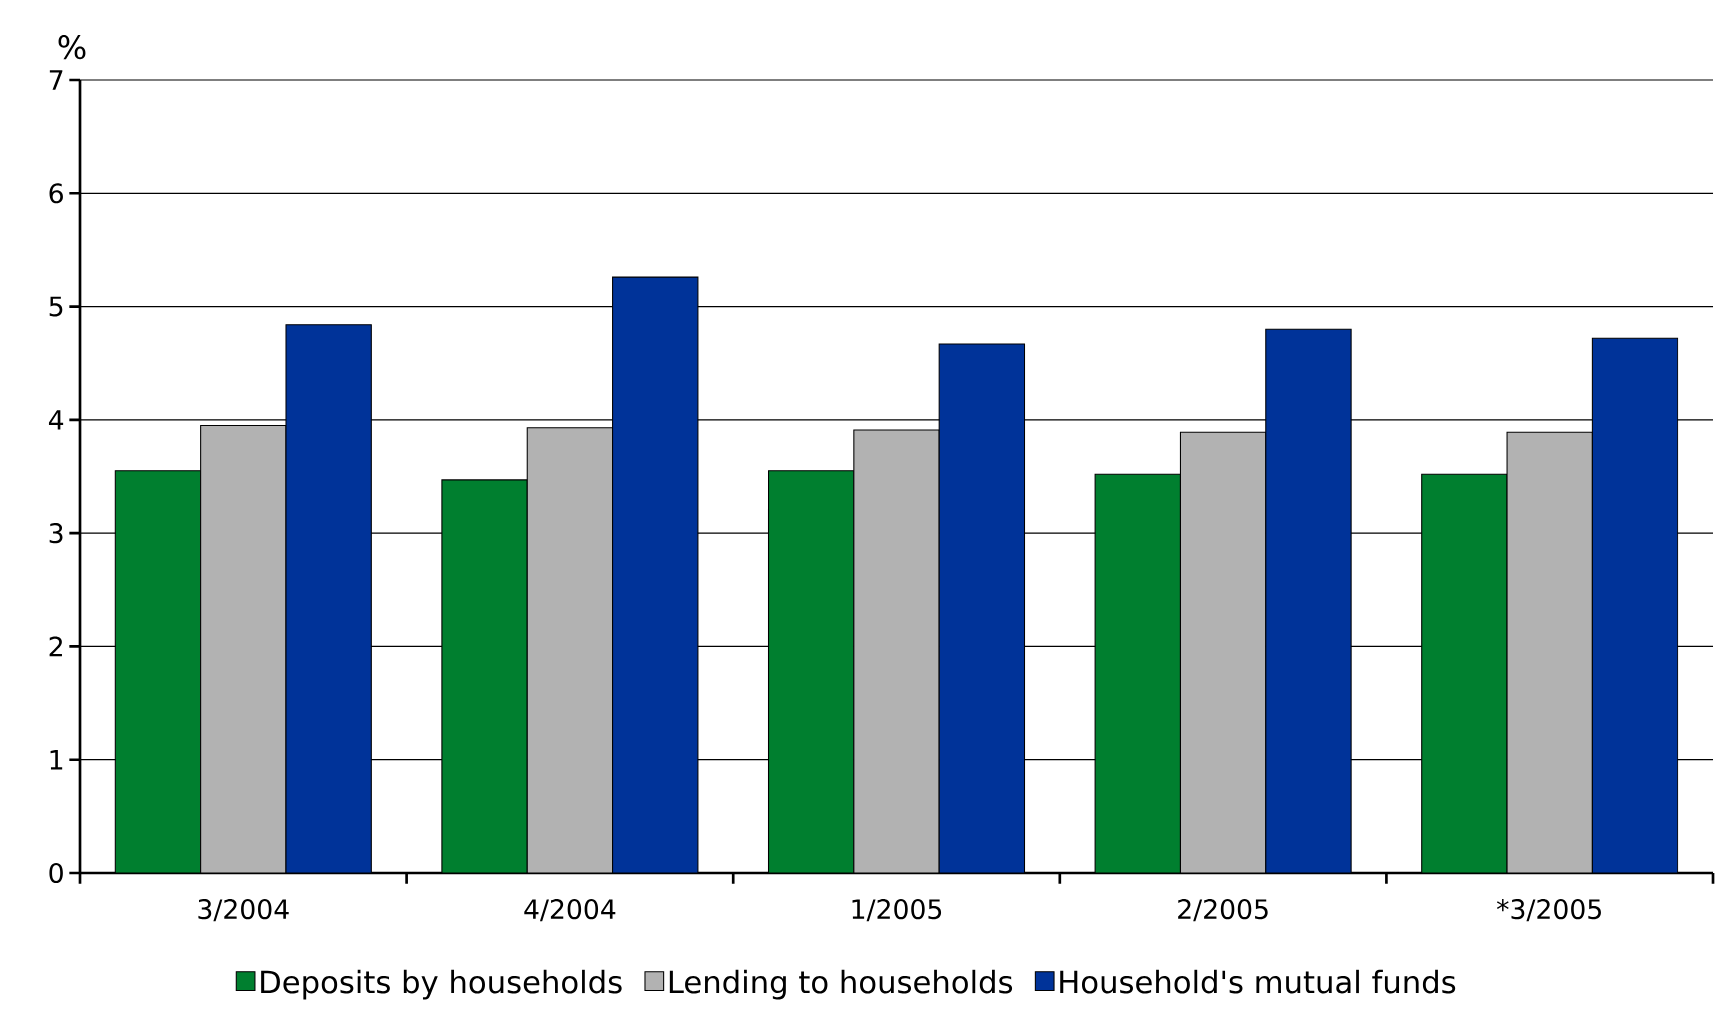  What do you see at coordinates (56, 760) in the screenshot?
I see `y-tick-label: 1` at bounding box center [56, 760].